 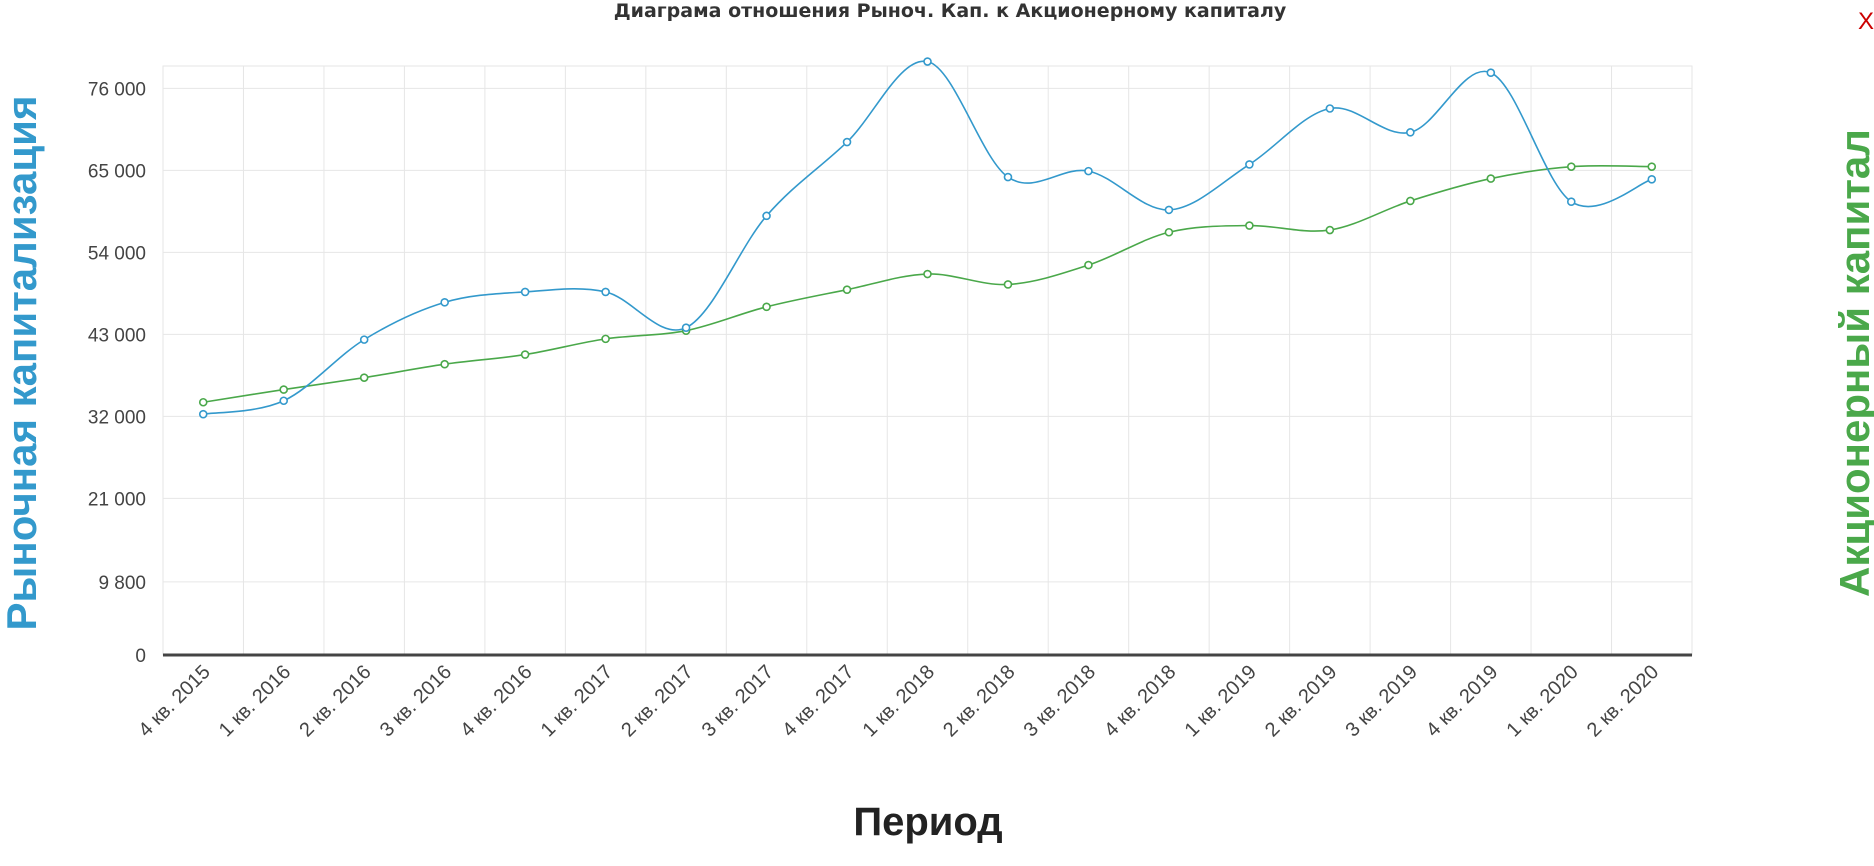 I want to click on close-button: X, so click(x=1865, y=21).